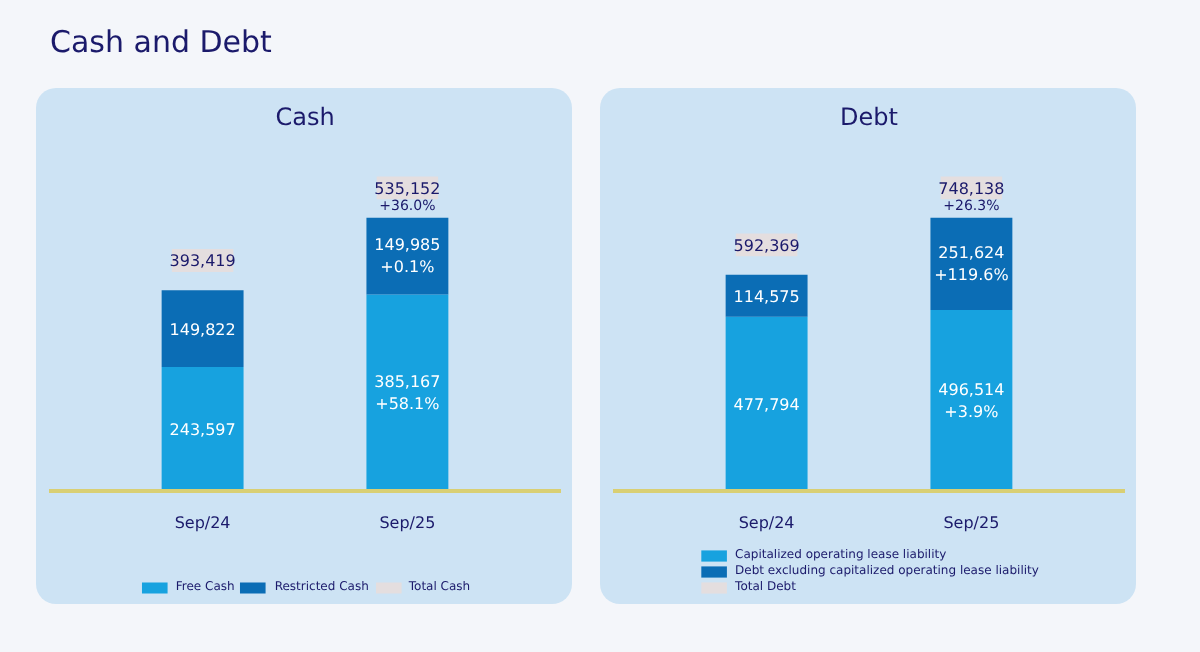 The height and width of the screenshot is (652, 1200). What do you see at coordinates (766, 245) in the screenshot?
I see `total-label: 592,369` at bounding box center [766, 245].